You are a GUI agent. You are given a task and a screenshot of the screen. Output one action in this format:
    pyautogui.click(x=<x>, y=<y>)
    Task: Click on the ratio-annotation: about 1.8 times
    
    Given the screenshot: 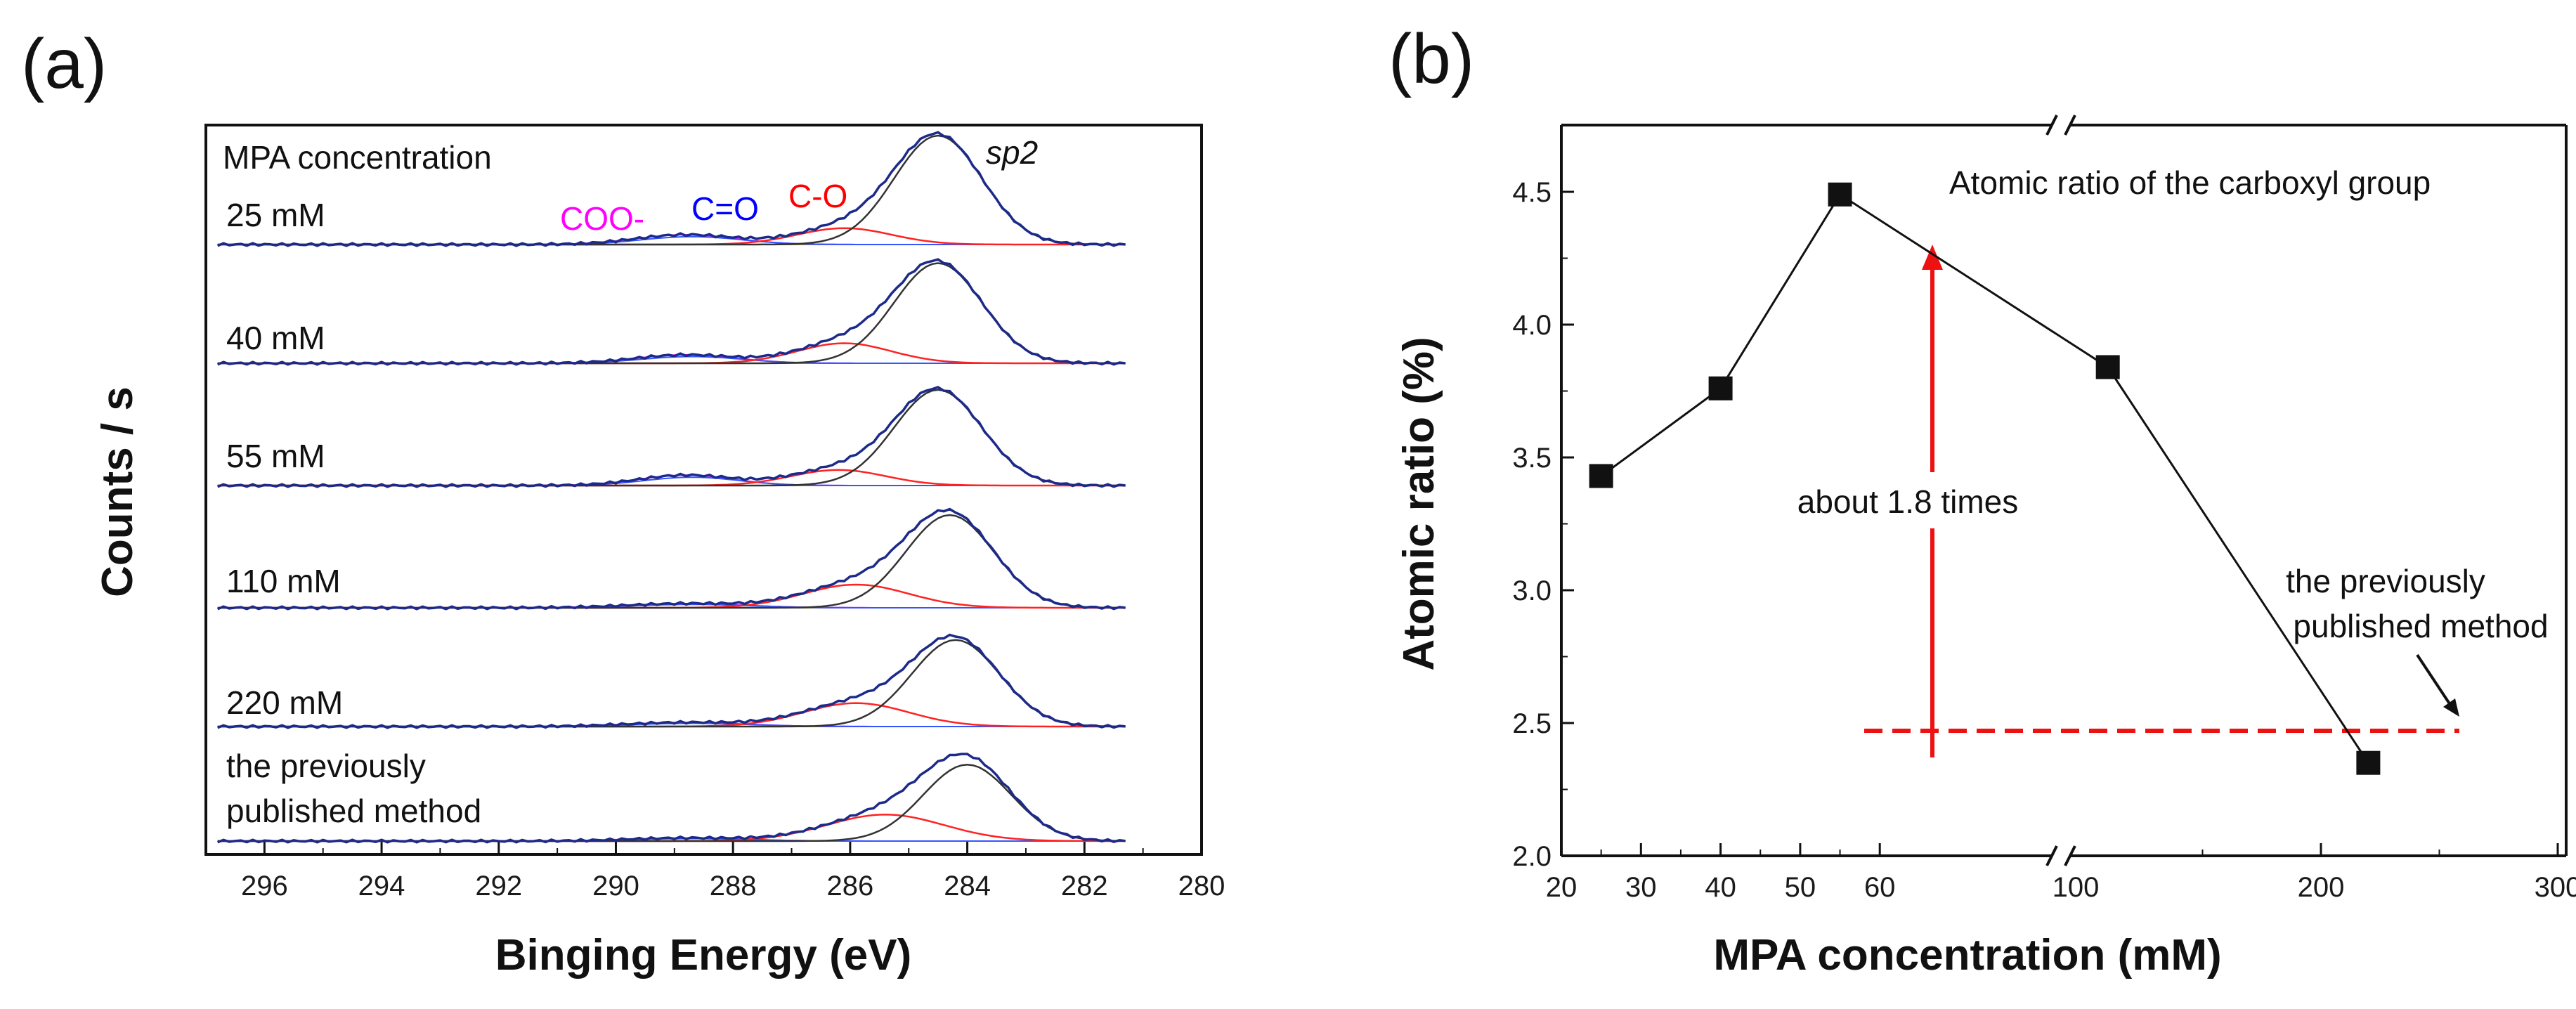 What is the action you would take?
    pyautogui.click(x=1908, y=502)
    